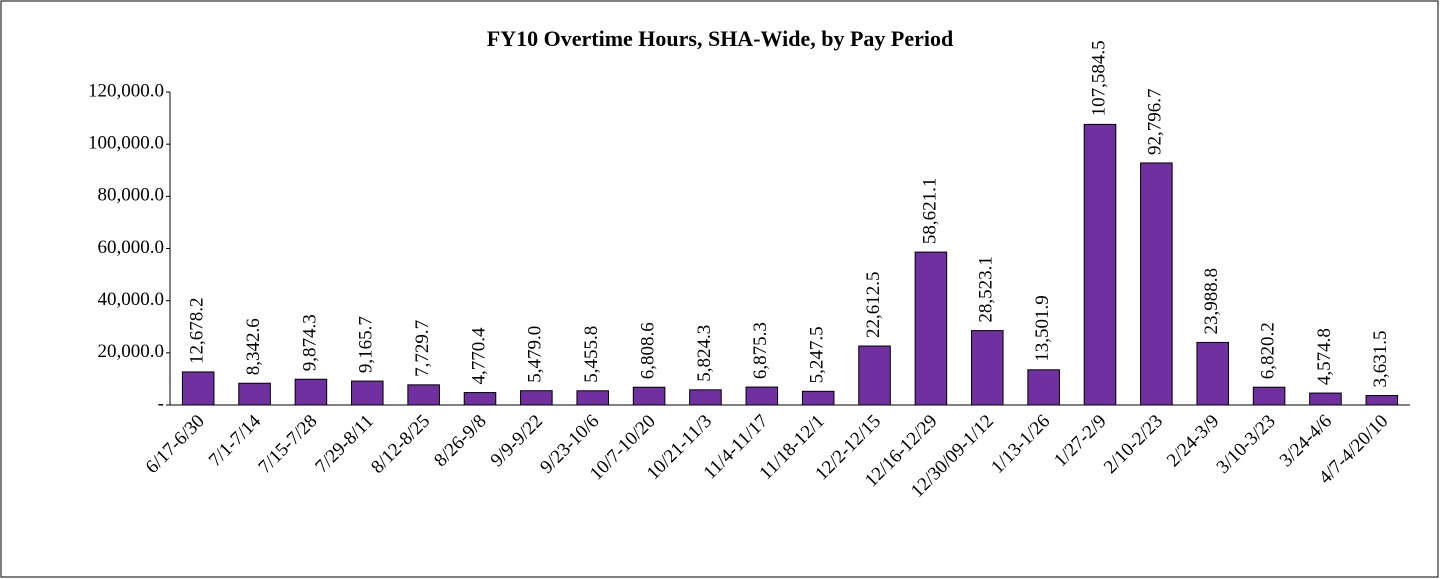  What do you see at coordinates (131, 247) in the screenshot?
I see `y-tick-label: 60,000.0` at bounding box center [131, 247].